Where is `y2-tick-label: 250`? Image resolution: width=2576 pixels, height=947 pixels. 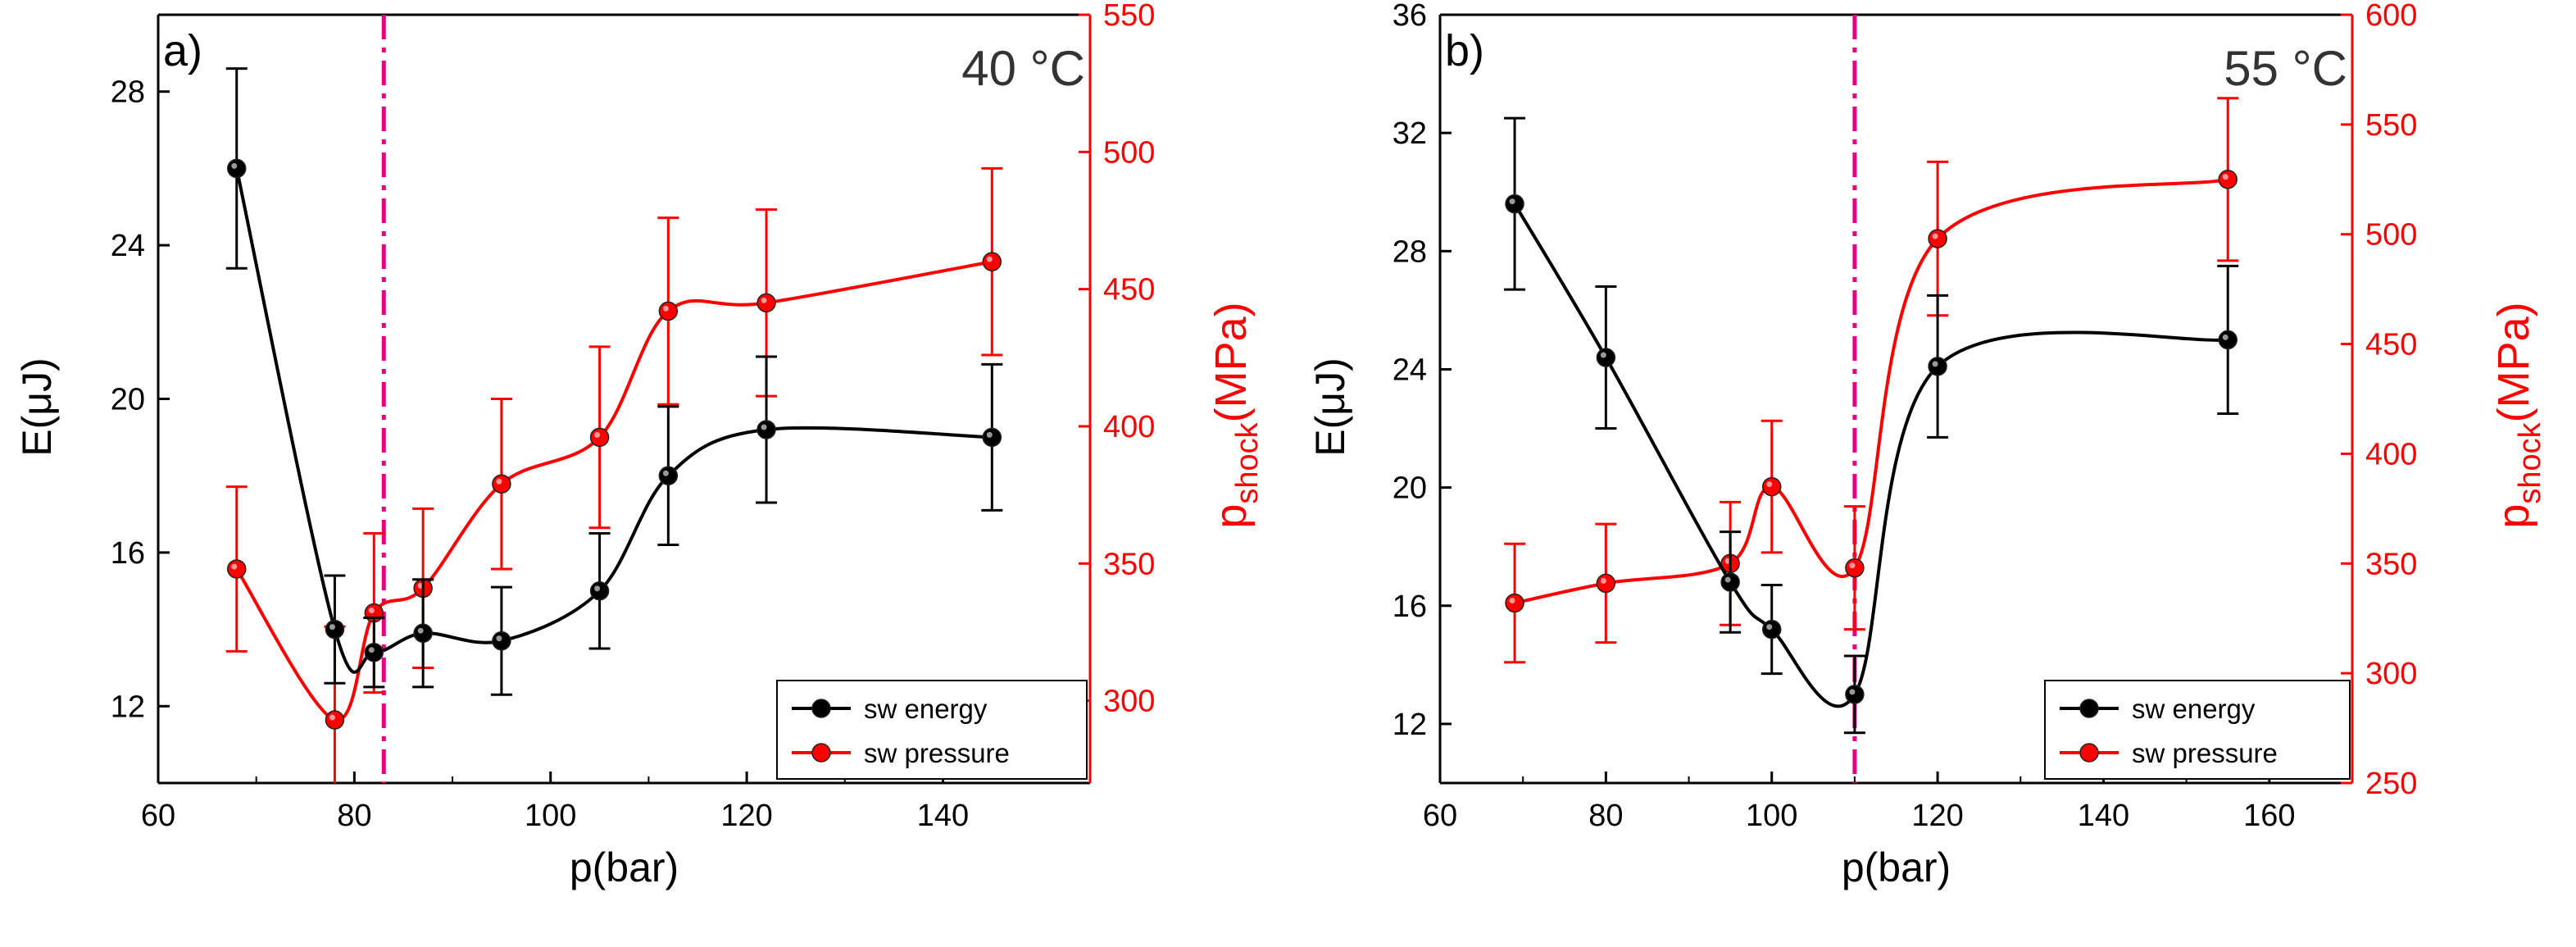
y2-tick-label: 250 is located at coordinates (2391, 784).